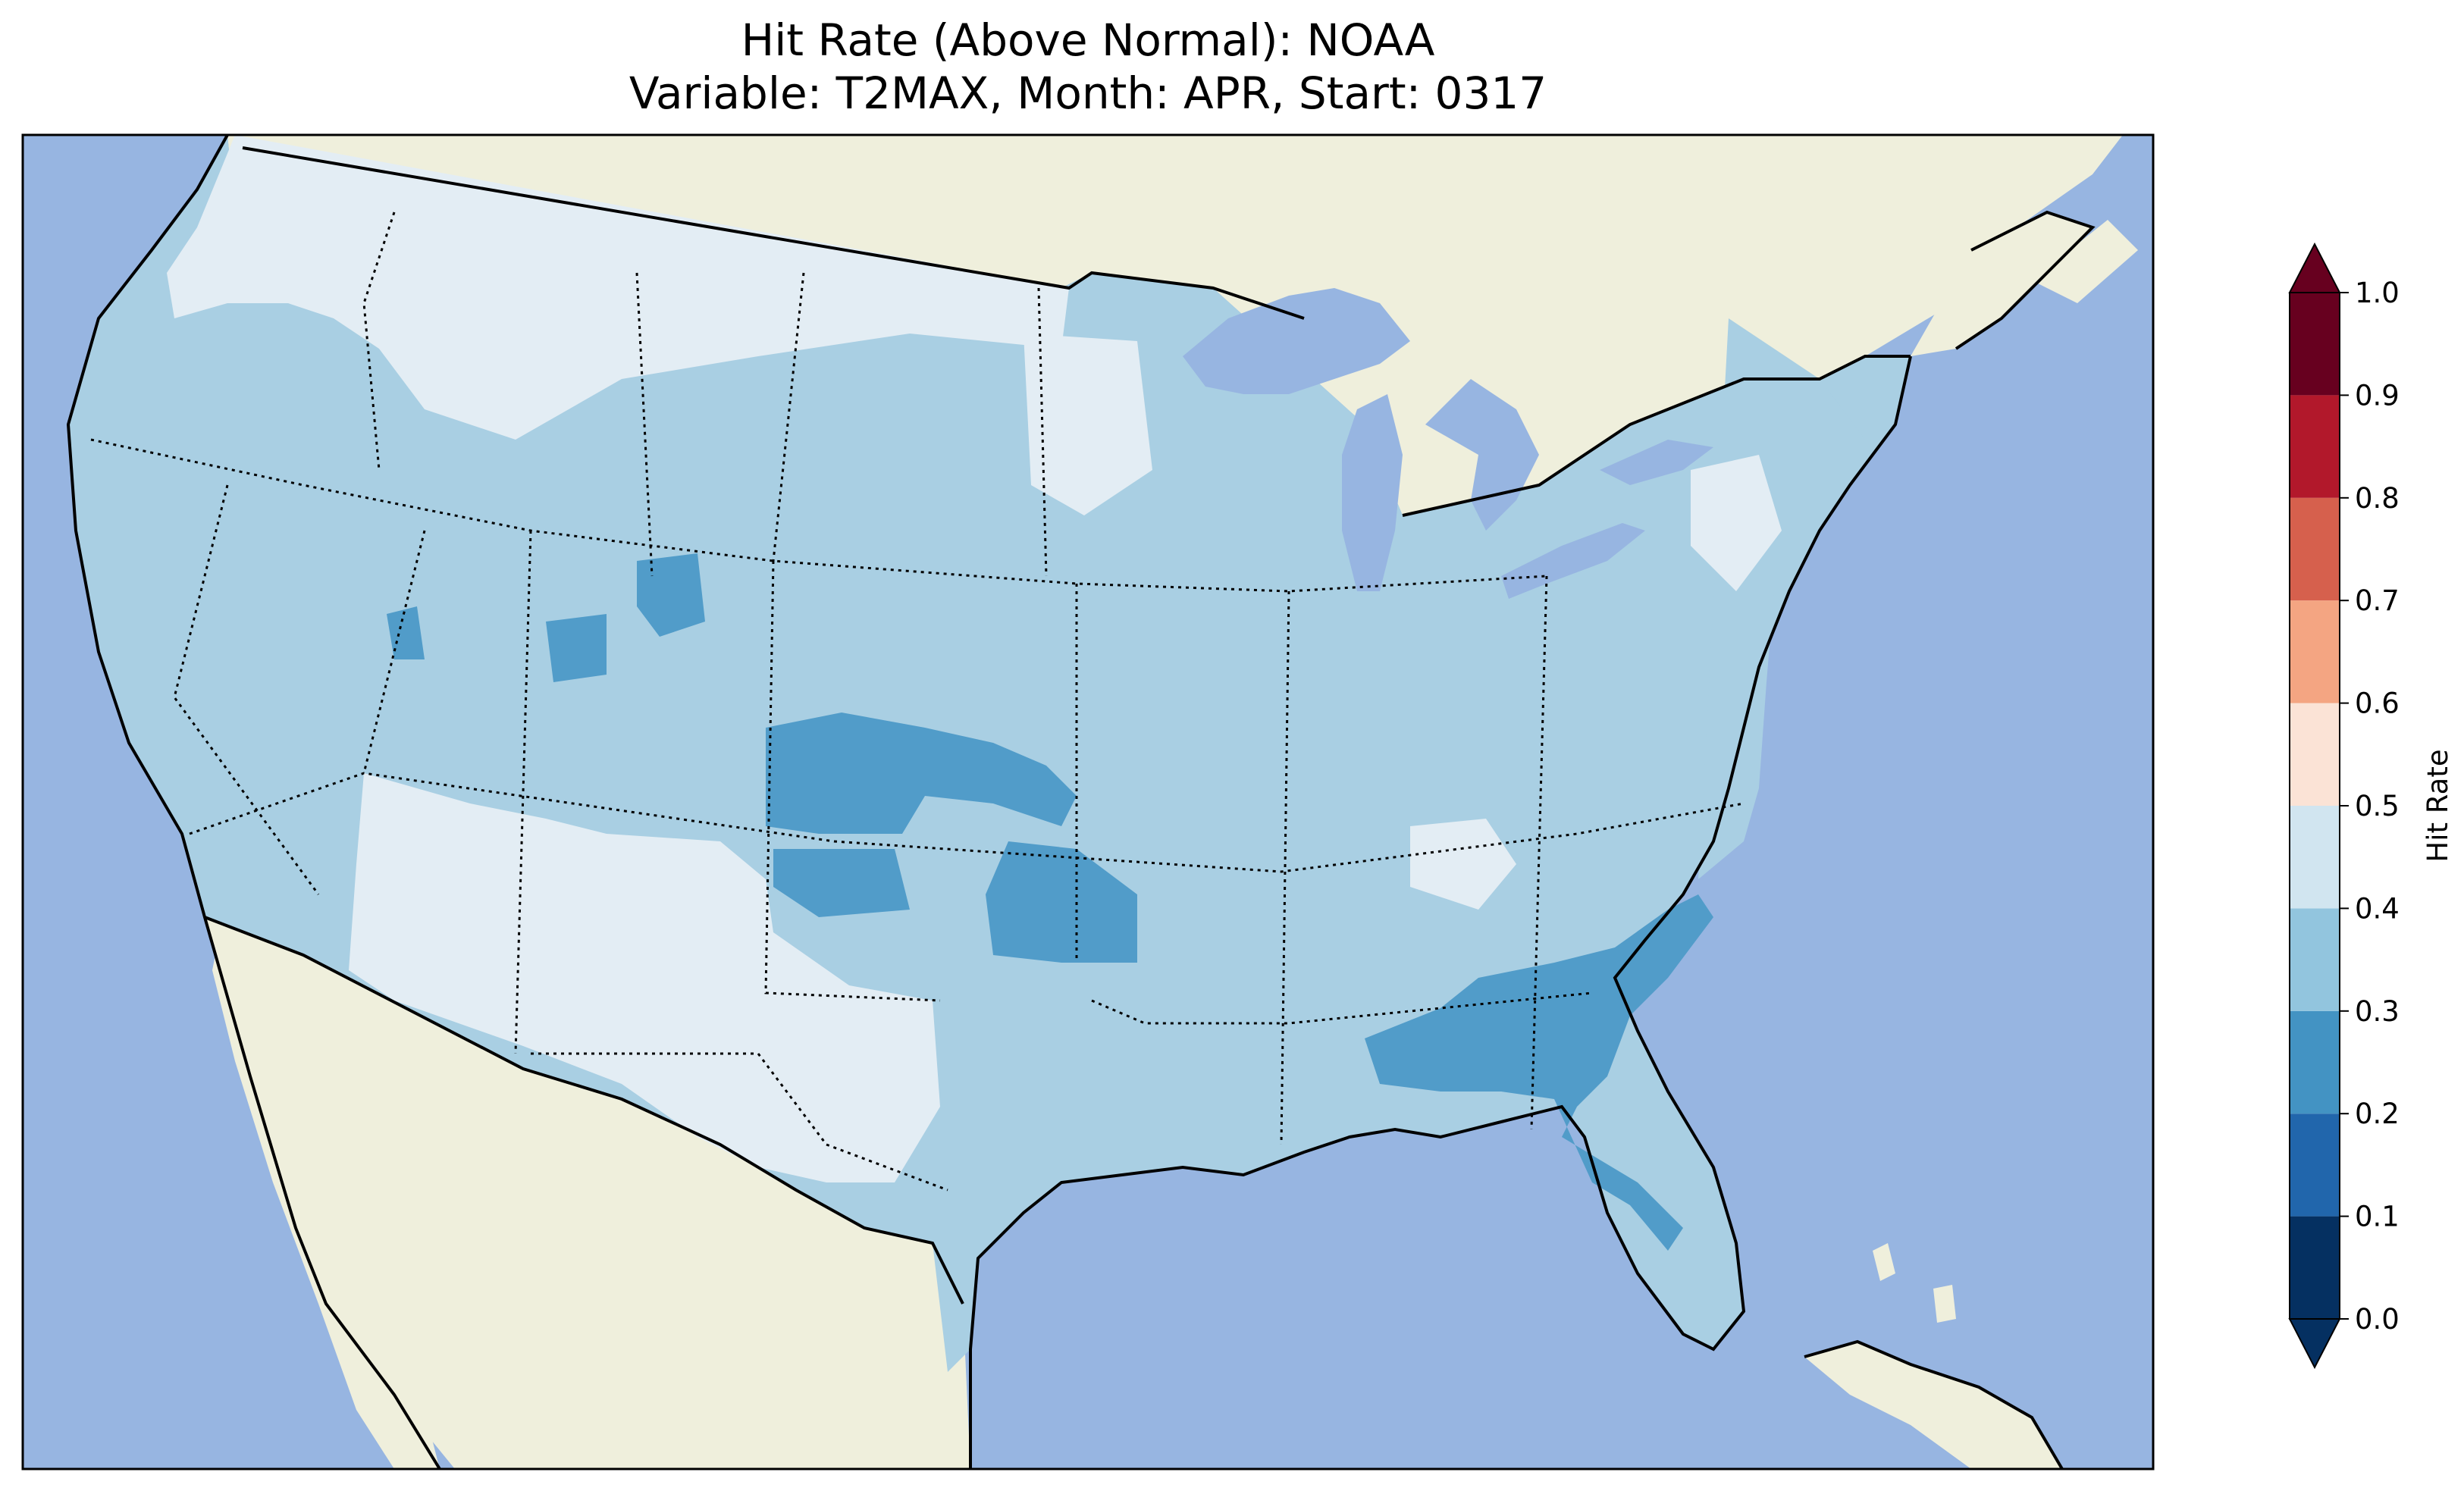  Describe the element at coordinates (1736, 523) in the screenshot. I see `hit-rate-0.4-0.5-new-england` at that location.